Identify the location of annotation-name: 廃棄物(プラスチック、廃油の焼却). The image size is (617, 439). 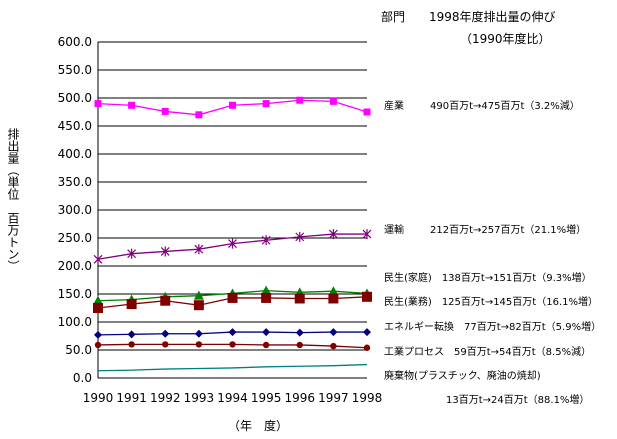
(462, 376).